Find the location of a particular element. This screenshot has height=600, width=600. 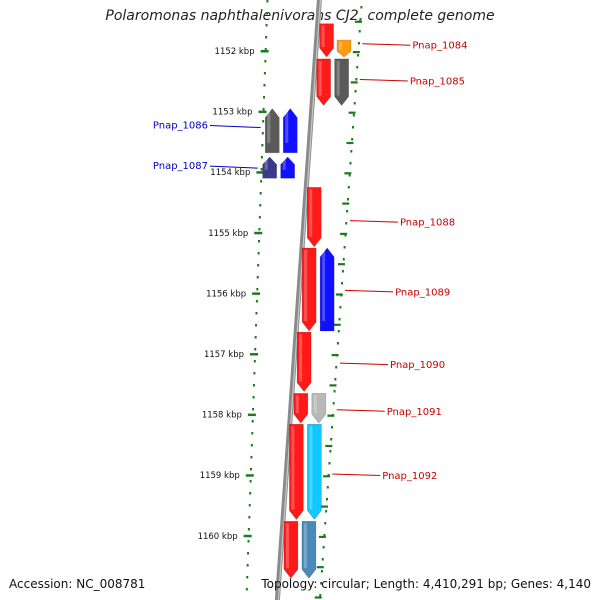

scale-tick-label: 1160 kbp is located at coordinates (218, 537).